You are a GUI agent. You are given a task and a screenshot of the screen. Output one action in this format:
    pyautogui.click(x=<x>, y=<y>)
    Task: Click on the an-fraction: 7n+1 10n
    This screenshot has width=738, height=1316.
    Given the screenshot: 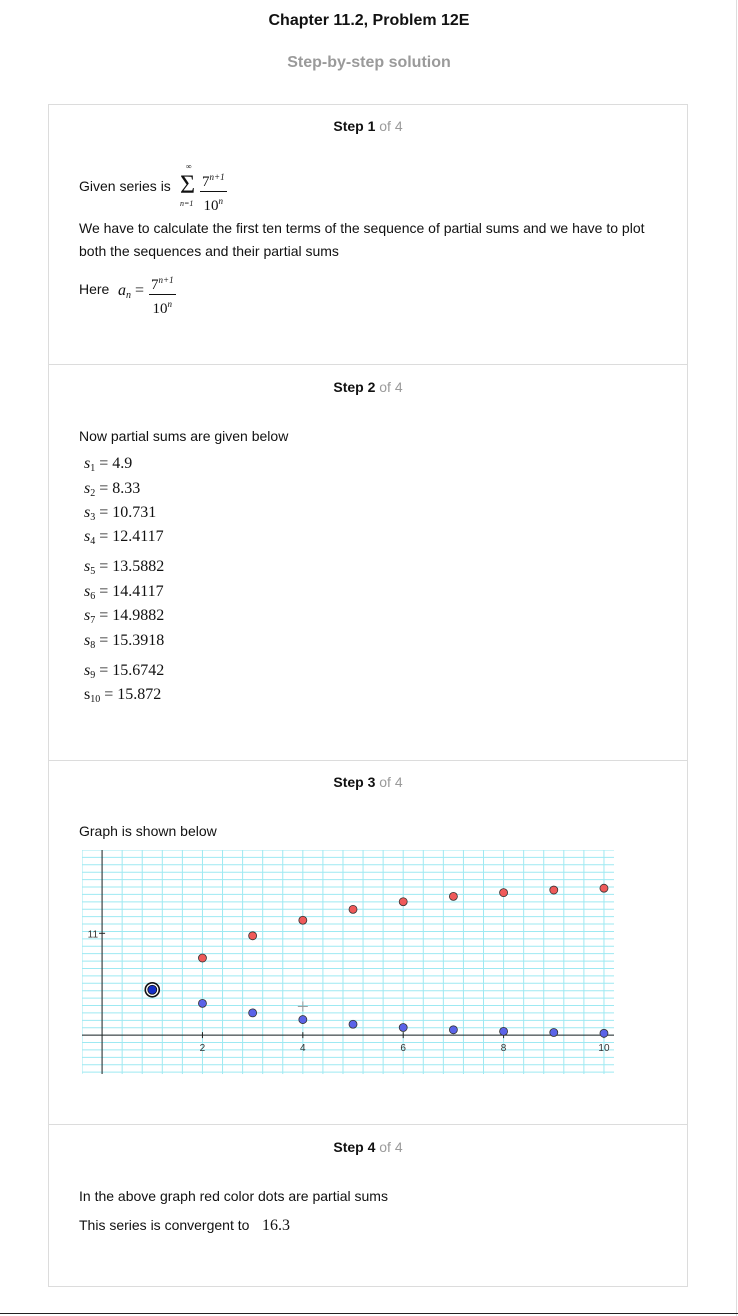 What is the action you would take?
    pyautogui.click(x=162, y=294)
    